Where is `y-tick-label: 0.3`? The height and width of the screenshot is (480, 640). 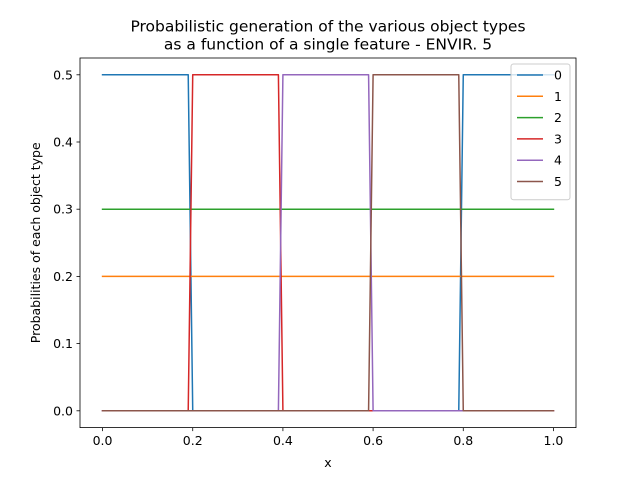
y-tick-label: 0.3 is located at coordinates (63, 209).